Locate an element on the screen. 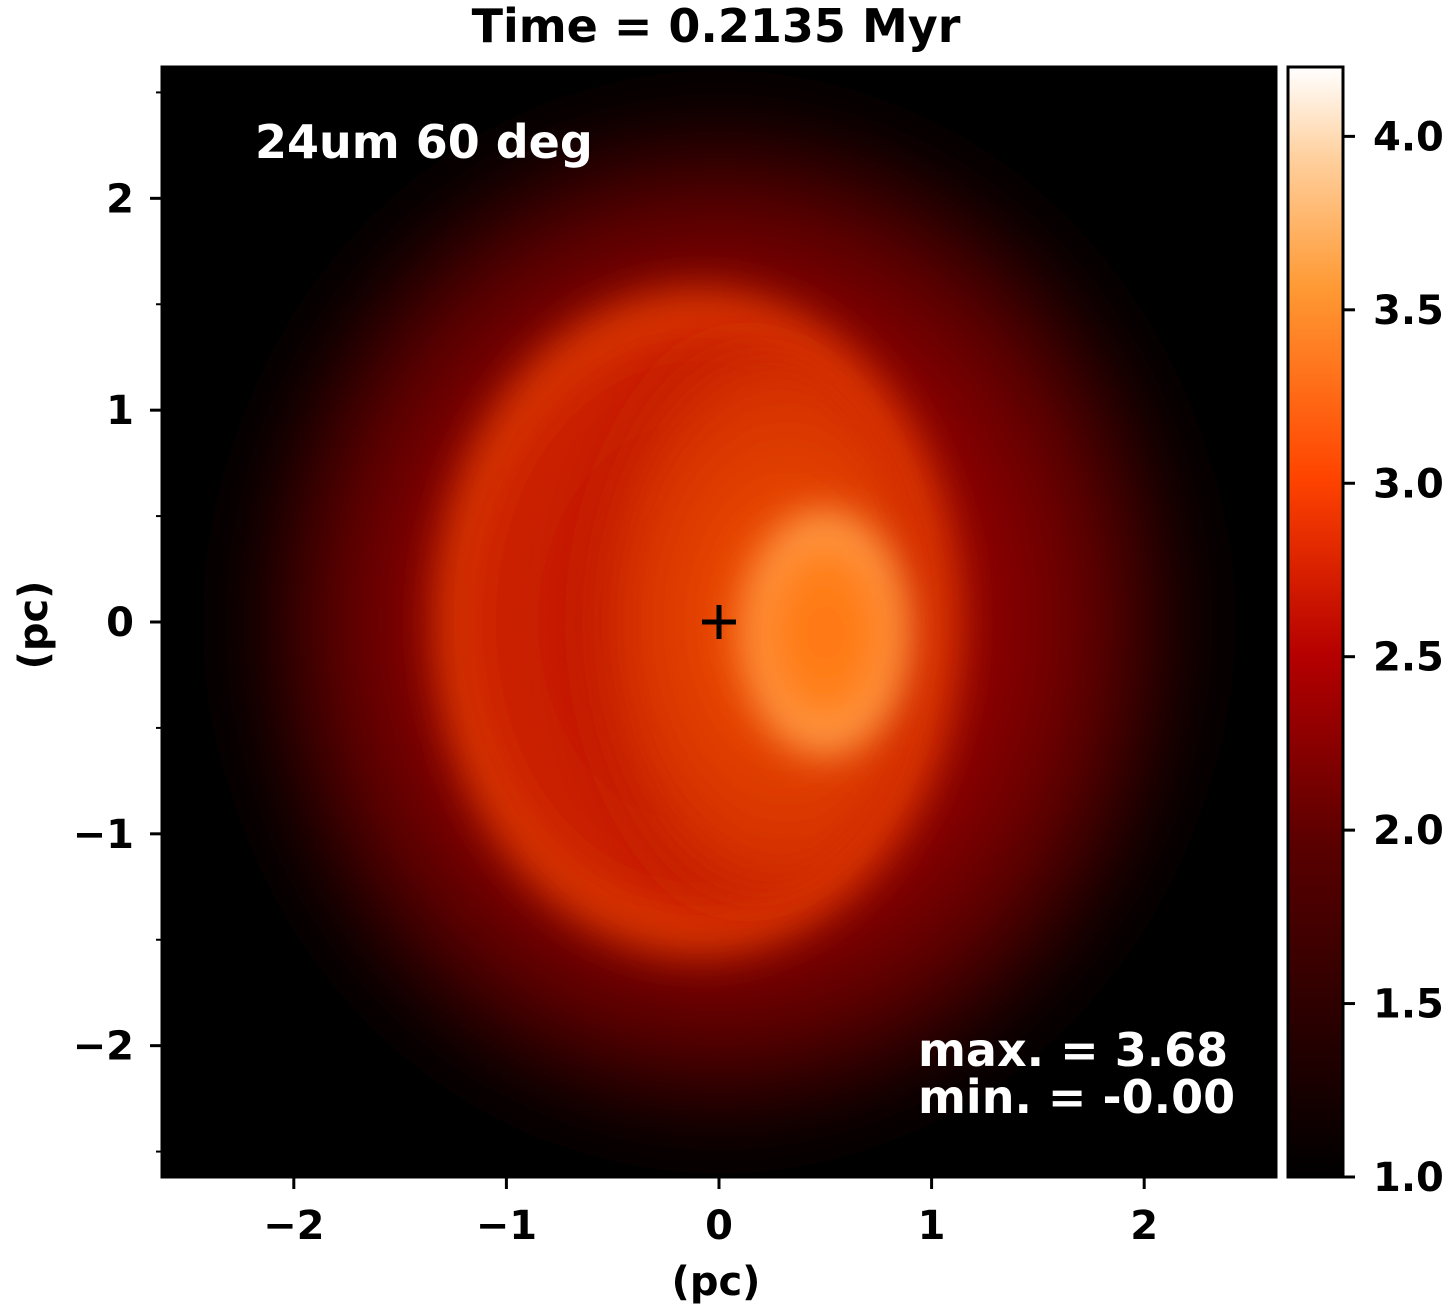 The image size is (1456, 1310). max-annotation: max. = 3.68 is located at coordinates (1073, 1050).